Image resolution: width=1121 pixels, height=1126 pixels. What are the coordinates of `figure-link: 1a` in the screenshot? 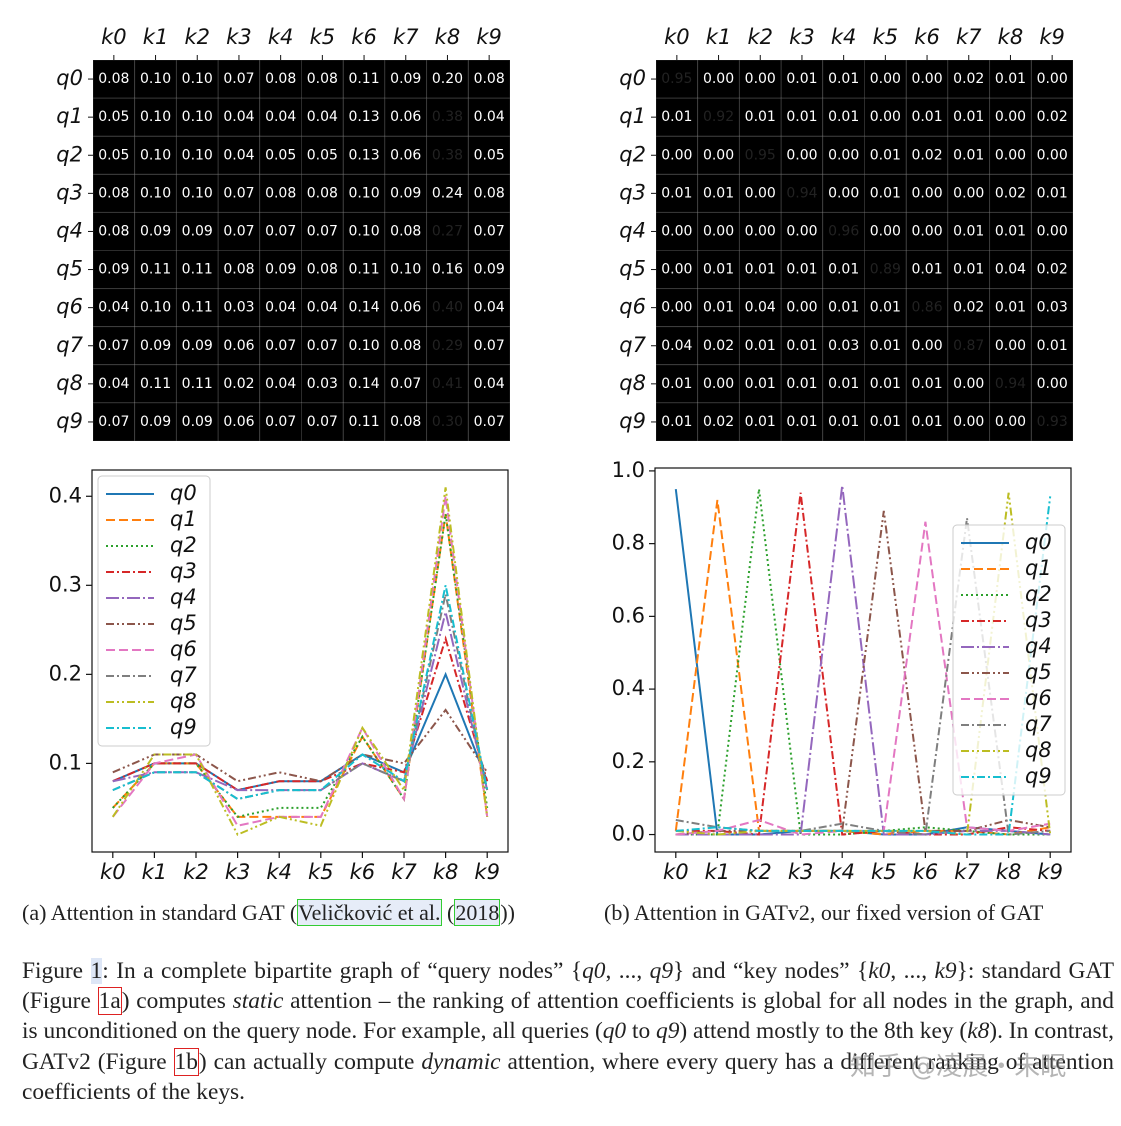 It's located at (109, 1001).